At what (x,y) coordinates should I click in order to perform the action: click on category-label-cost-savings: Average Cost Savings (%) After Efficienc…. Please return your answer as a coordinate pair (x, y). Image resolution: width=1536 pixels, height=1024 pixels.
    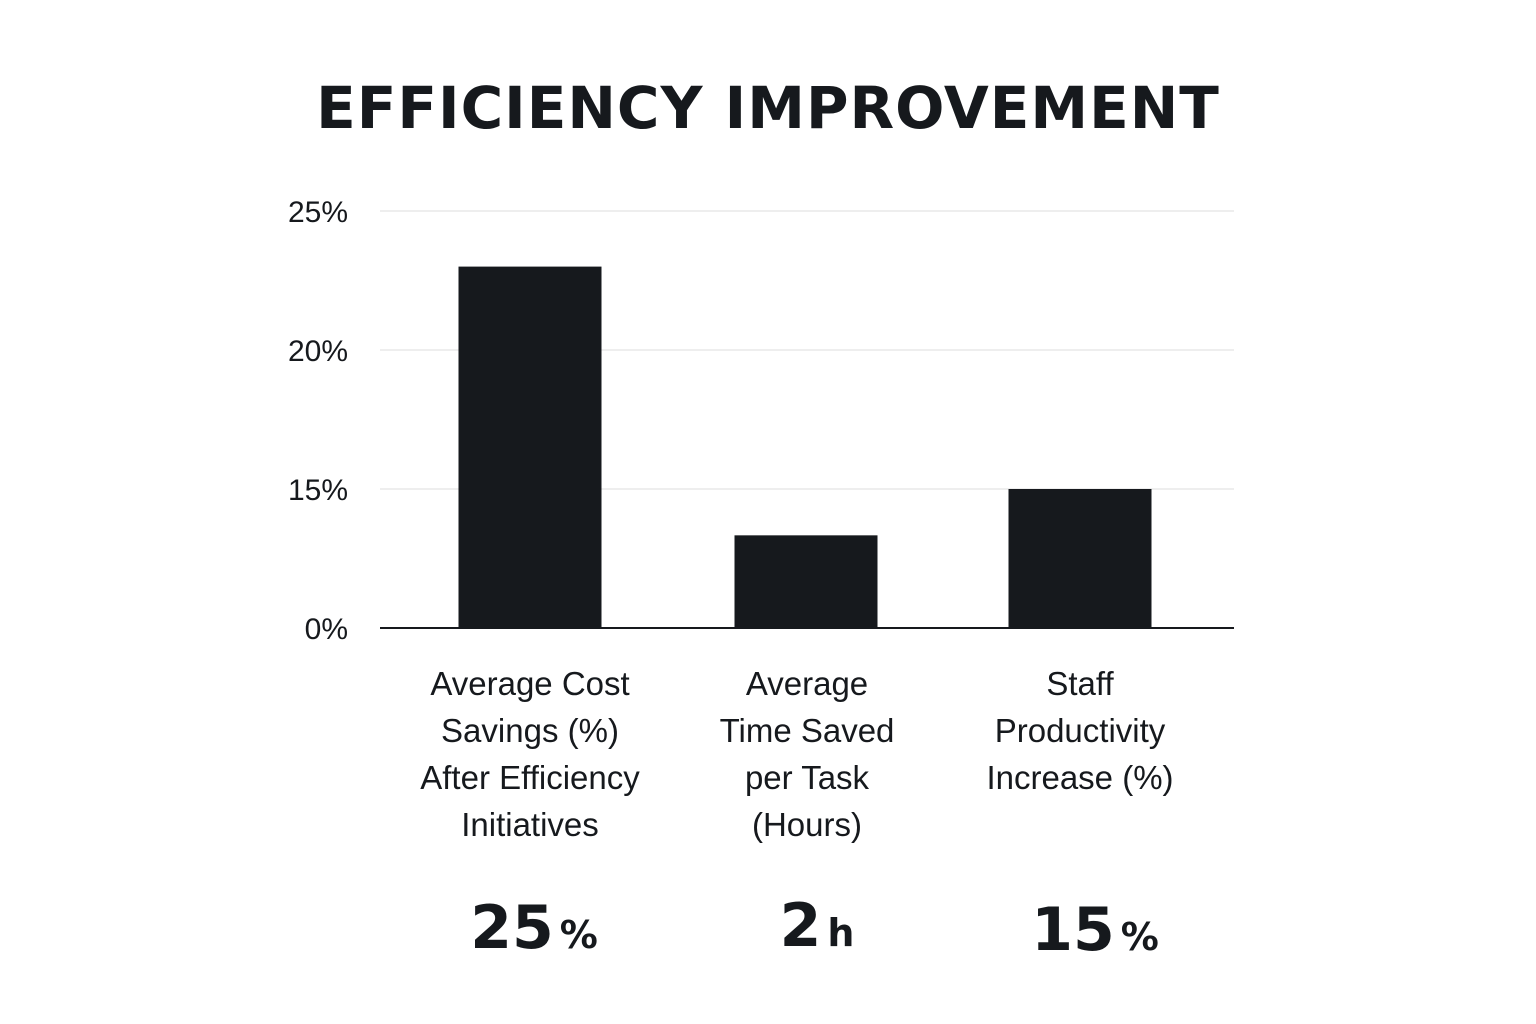
    Looking at the image, I should click on (530, 754).